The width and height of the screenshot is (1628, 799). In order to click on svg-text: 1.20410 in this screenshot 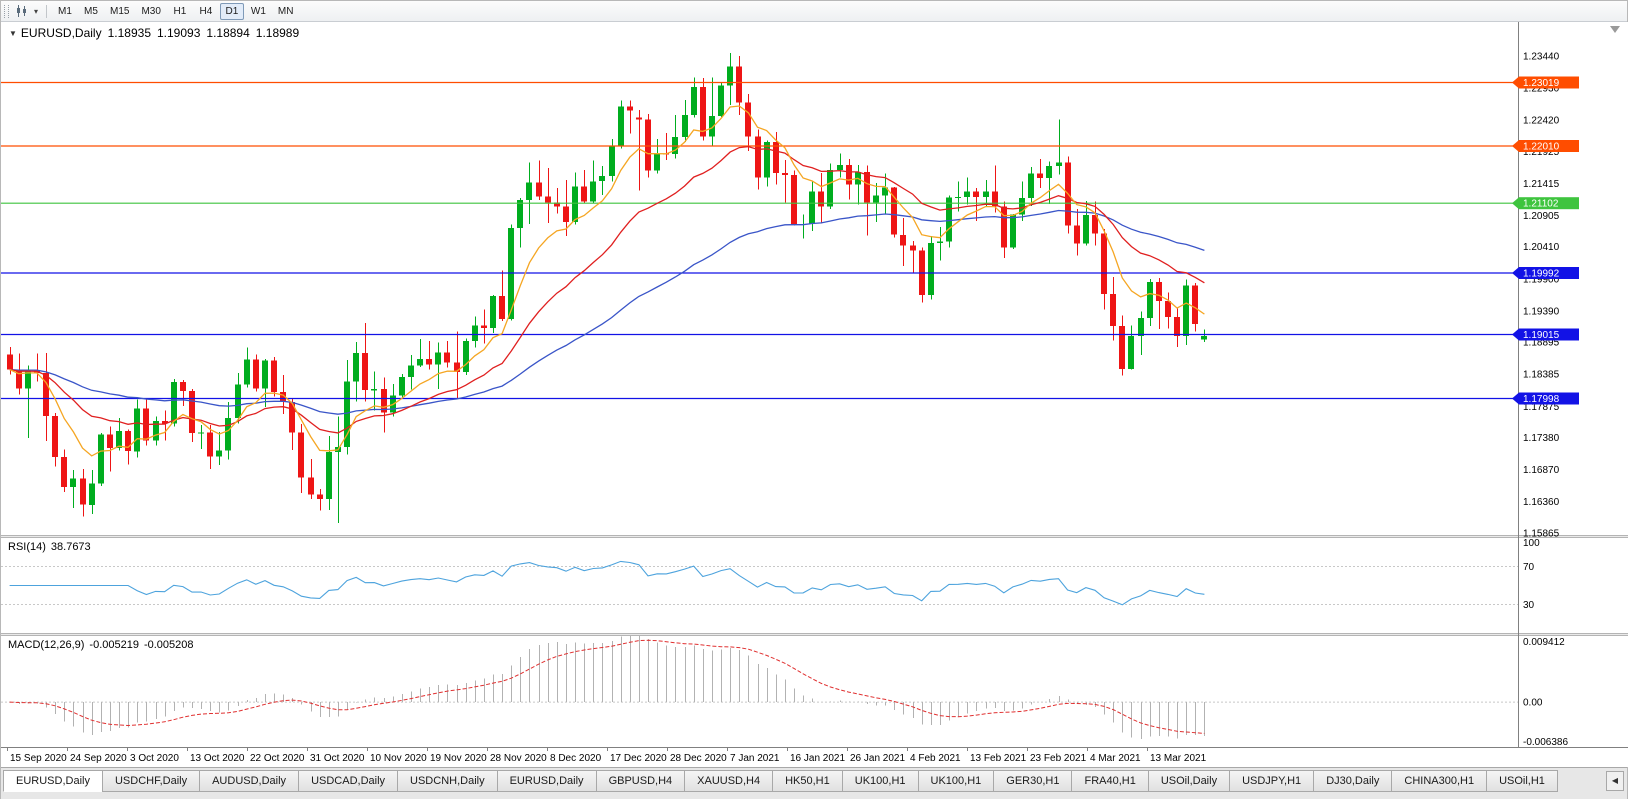, I will do `click(1541, 247)`.